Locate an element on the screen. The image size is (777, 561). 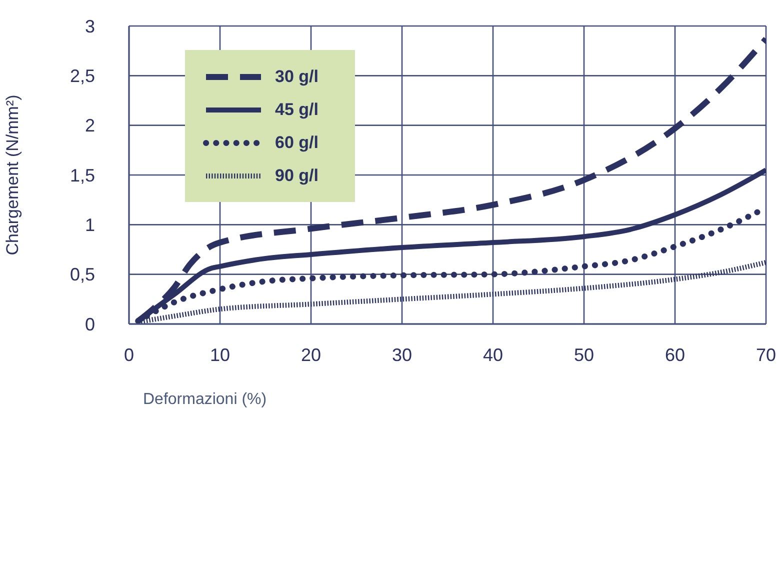
x-axis-title: Deformazioni (%) is located at coordinates (205, 399).